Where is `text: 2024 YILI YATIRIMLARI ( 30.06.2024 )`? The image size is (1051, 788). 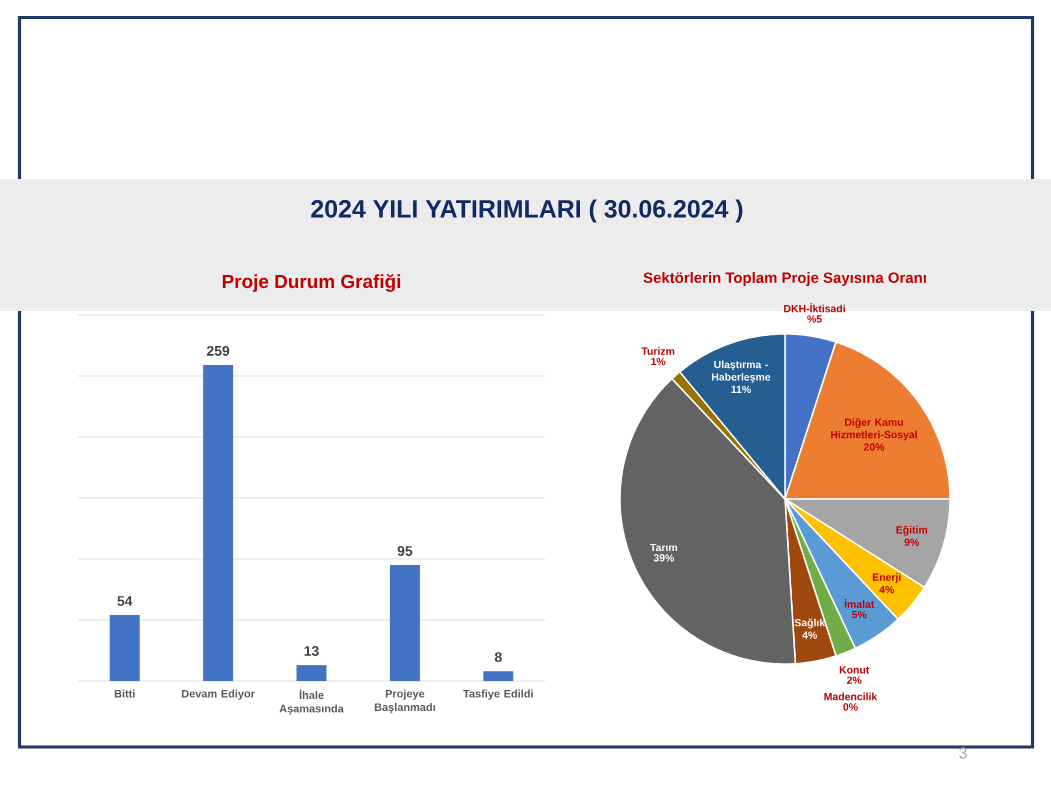 text: 2024 YILI YATIRIMLARI ( 30.06.2024 ) is located at coordinates (527, 211).